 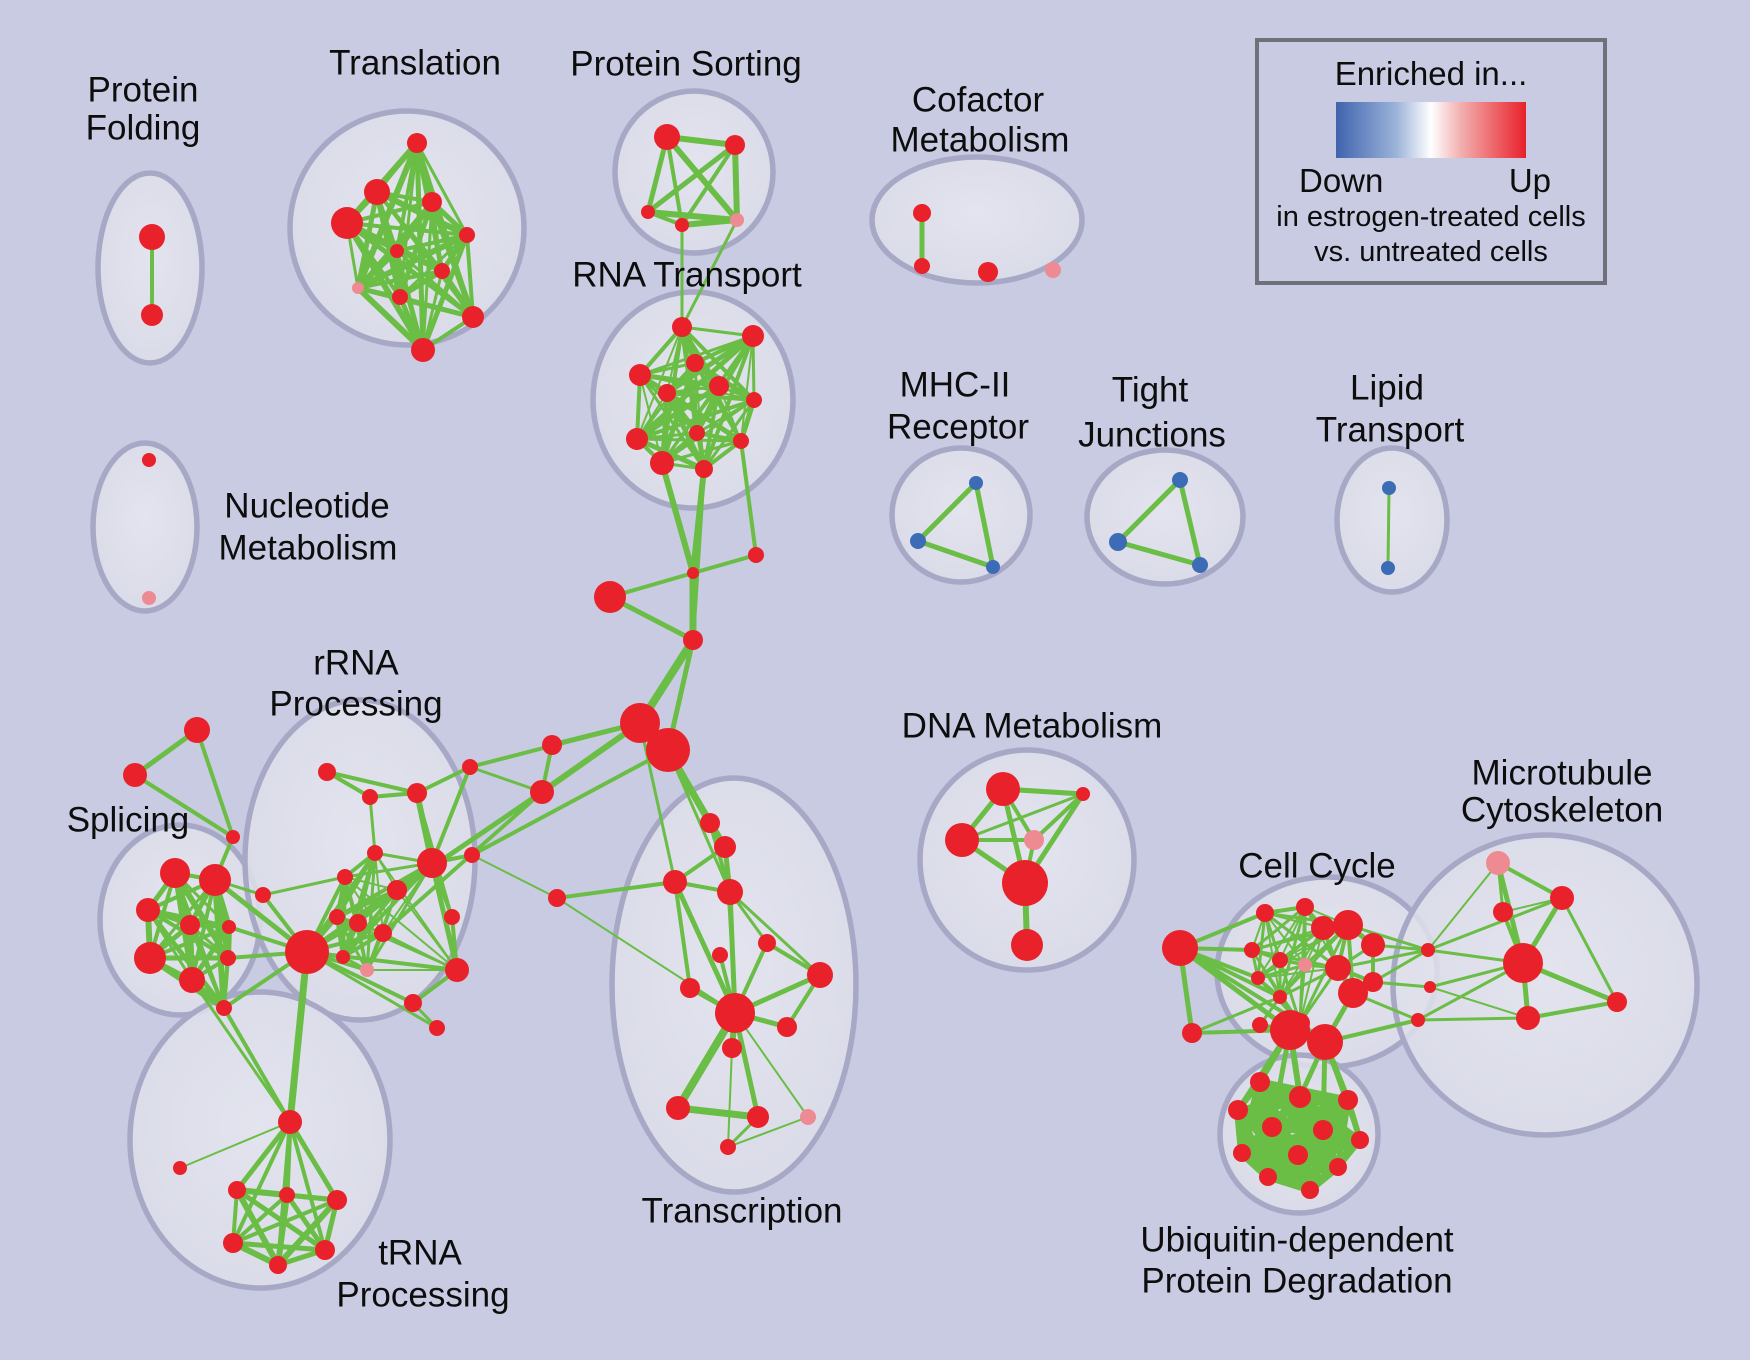 I want to click on gene-set-node-tl4, so click(x=347, y=223).